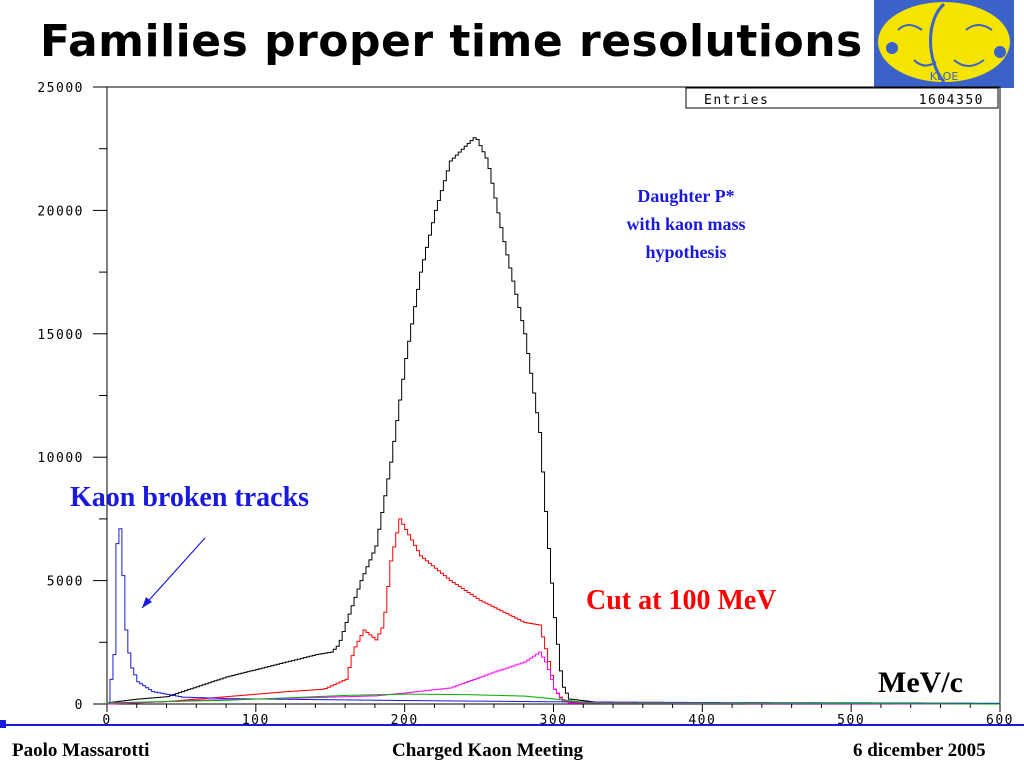 Image resolution: width=1024 pixels, height=768 pixels. What do you see at coordinates (79, 705) in the screenshot?
I see `y-tick-label: 0` at bounding box center [79, 705].